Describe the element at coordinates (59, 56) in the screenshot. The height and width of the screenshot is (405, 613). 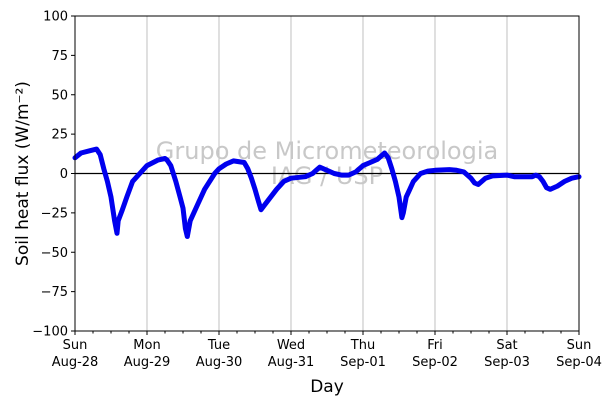
I see `y-tick-label: 75` at that location.